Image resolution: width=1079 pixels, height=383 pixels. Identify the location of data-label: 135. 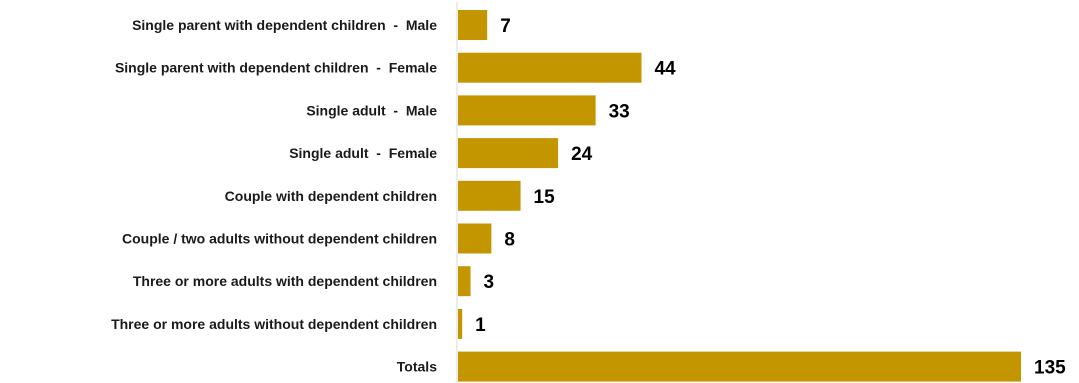
(1050, 368).